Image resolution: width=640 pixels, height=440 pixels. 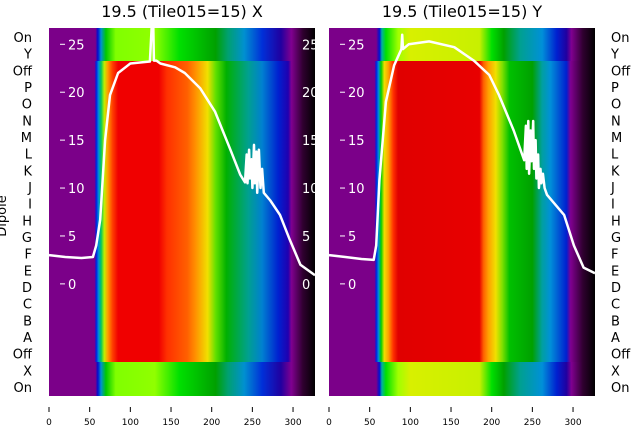 What do you see at coordinates (182, 11) in the screenshot?
I see `panel-title: 19.5 (Tile015=15) X` at bounding box center [182, 11].